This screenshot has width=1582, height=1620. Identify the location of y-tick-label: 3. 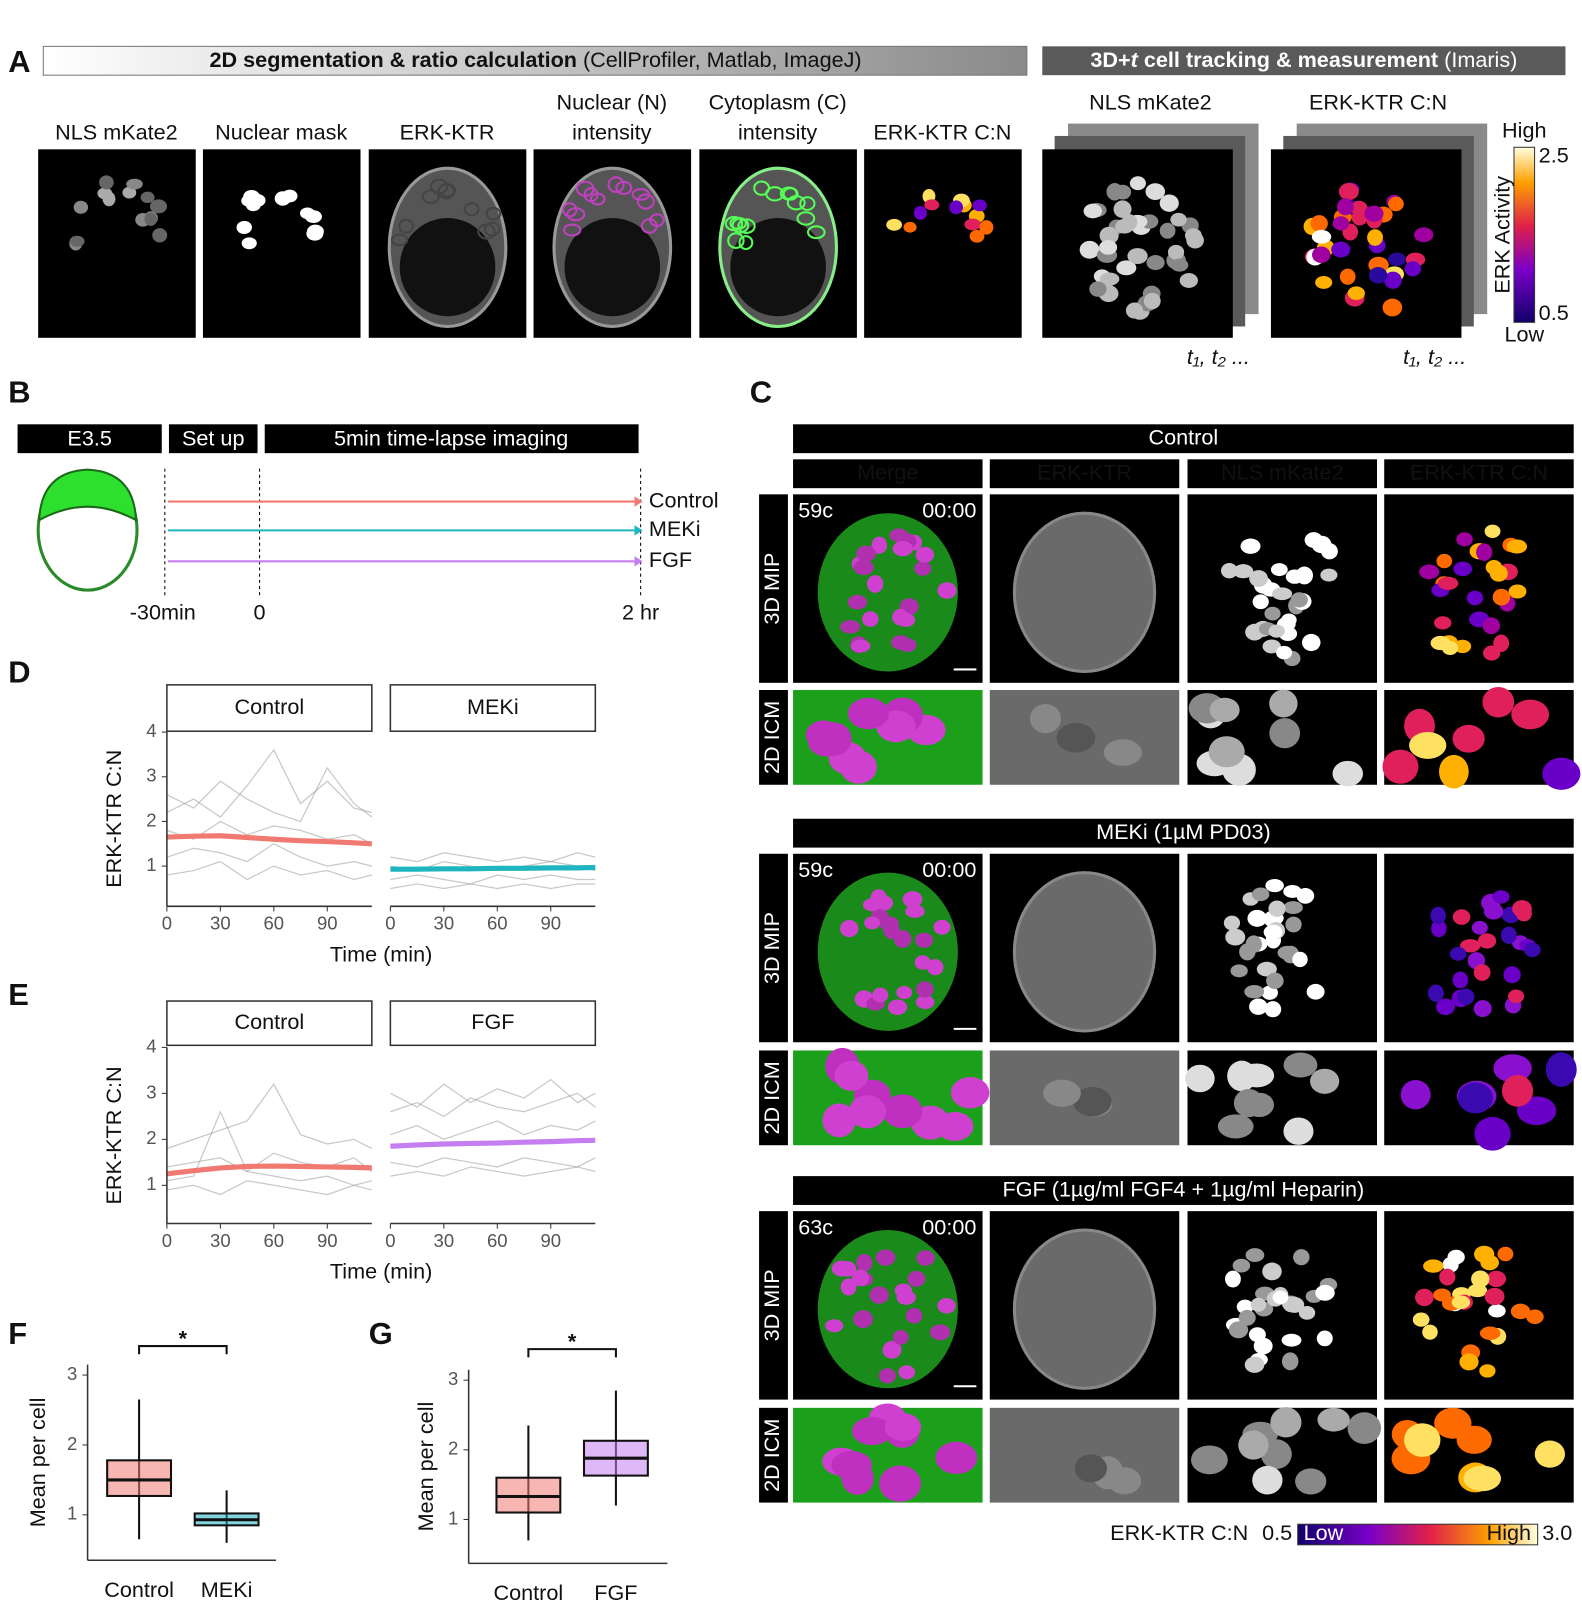
(453, 1378).